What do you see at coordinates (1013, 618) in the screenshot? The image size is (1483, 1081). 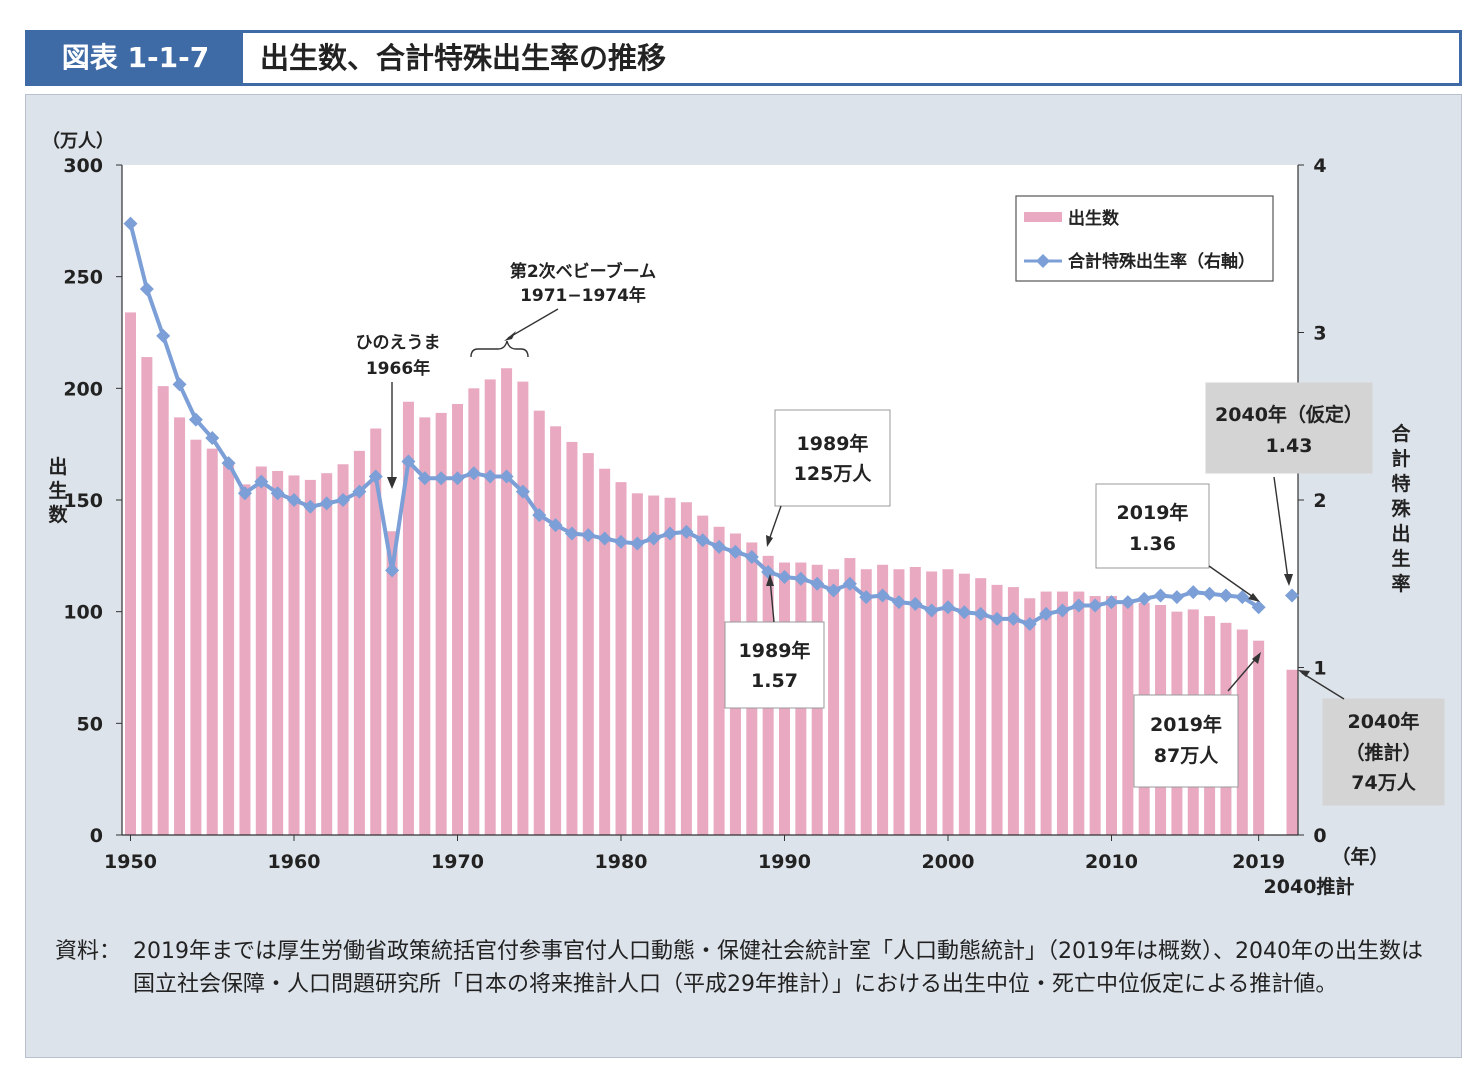 I see `tfr-point-2004` at bounding box center [1013, 618].